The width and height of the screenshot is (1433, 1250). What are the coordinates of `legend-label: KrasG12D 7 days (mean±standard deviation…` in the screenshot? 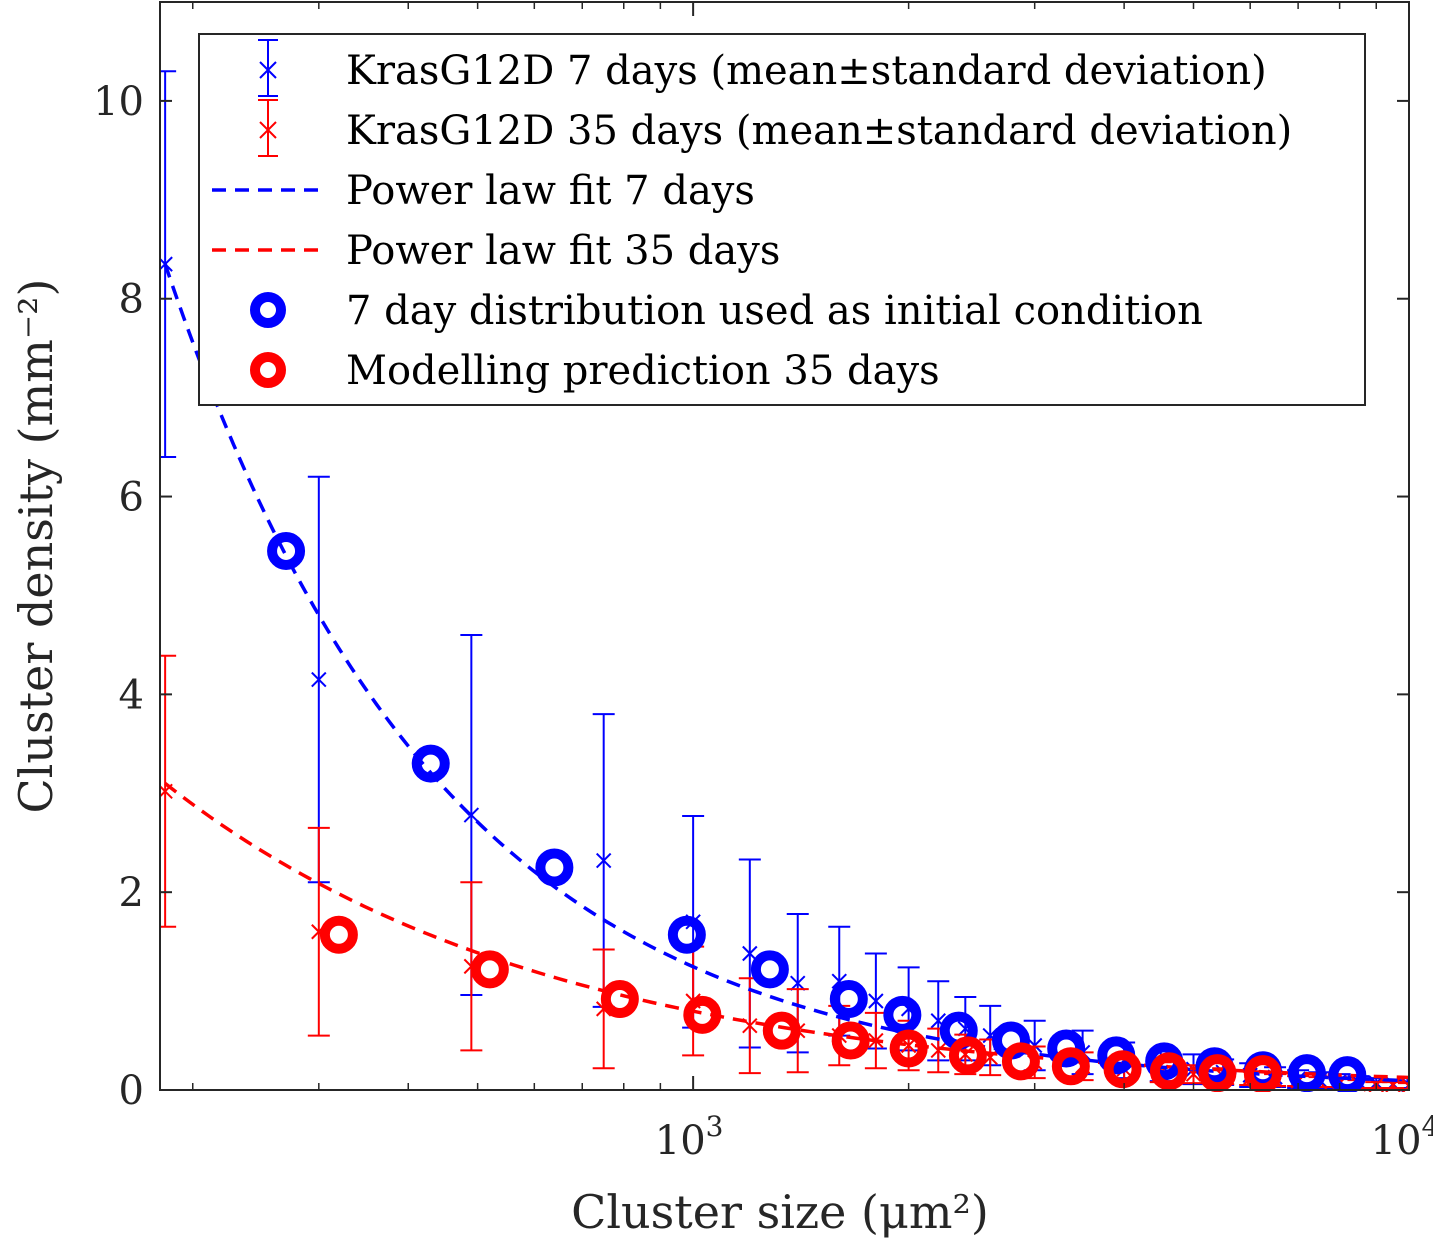 It's located at (806, 71).